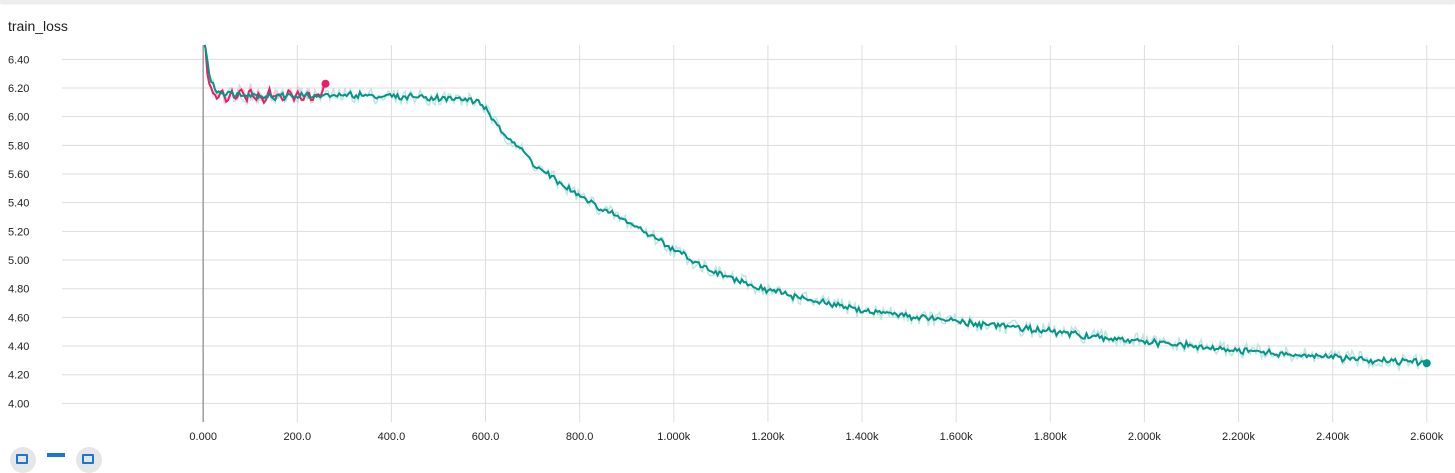 This screenshot has height=473, width=1455. I want to click on y-tick-label: 5.20, so click(18, 232).